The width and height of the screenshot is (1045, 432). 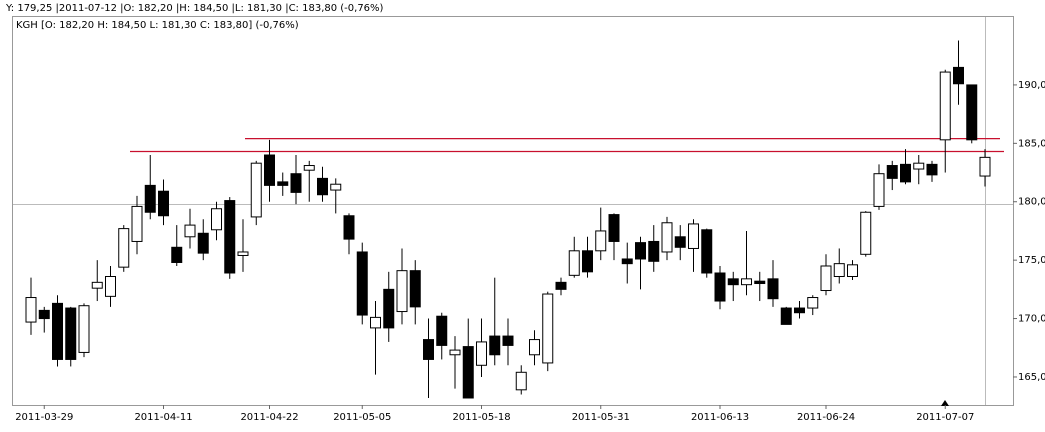 What do you see at coordinates (1031, 202) in the screenshot?
I see `y-tick-label: 180,0` at bounding box center [1031, 202].